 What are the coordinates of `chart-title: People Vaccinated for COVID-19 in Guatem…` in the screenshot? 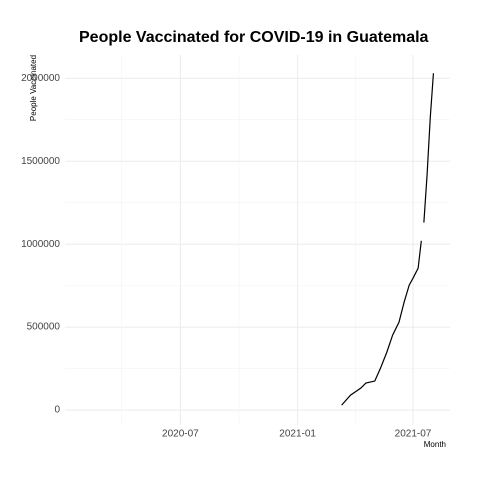 It's located at (254, 37).